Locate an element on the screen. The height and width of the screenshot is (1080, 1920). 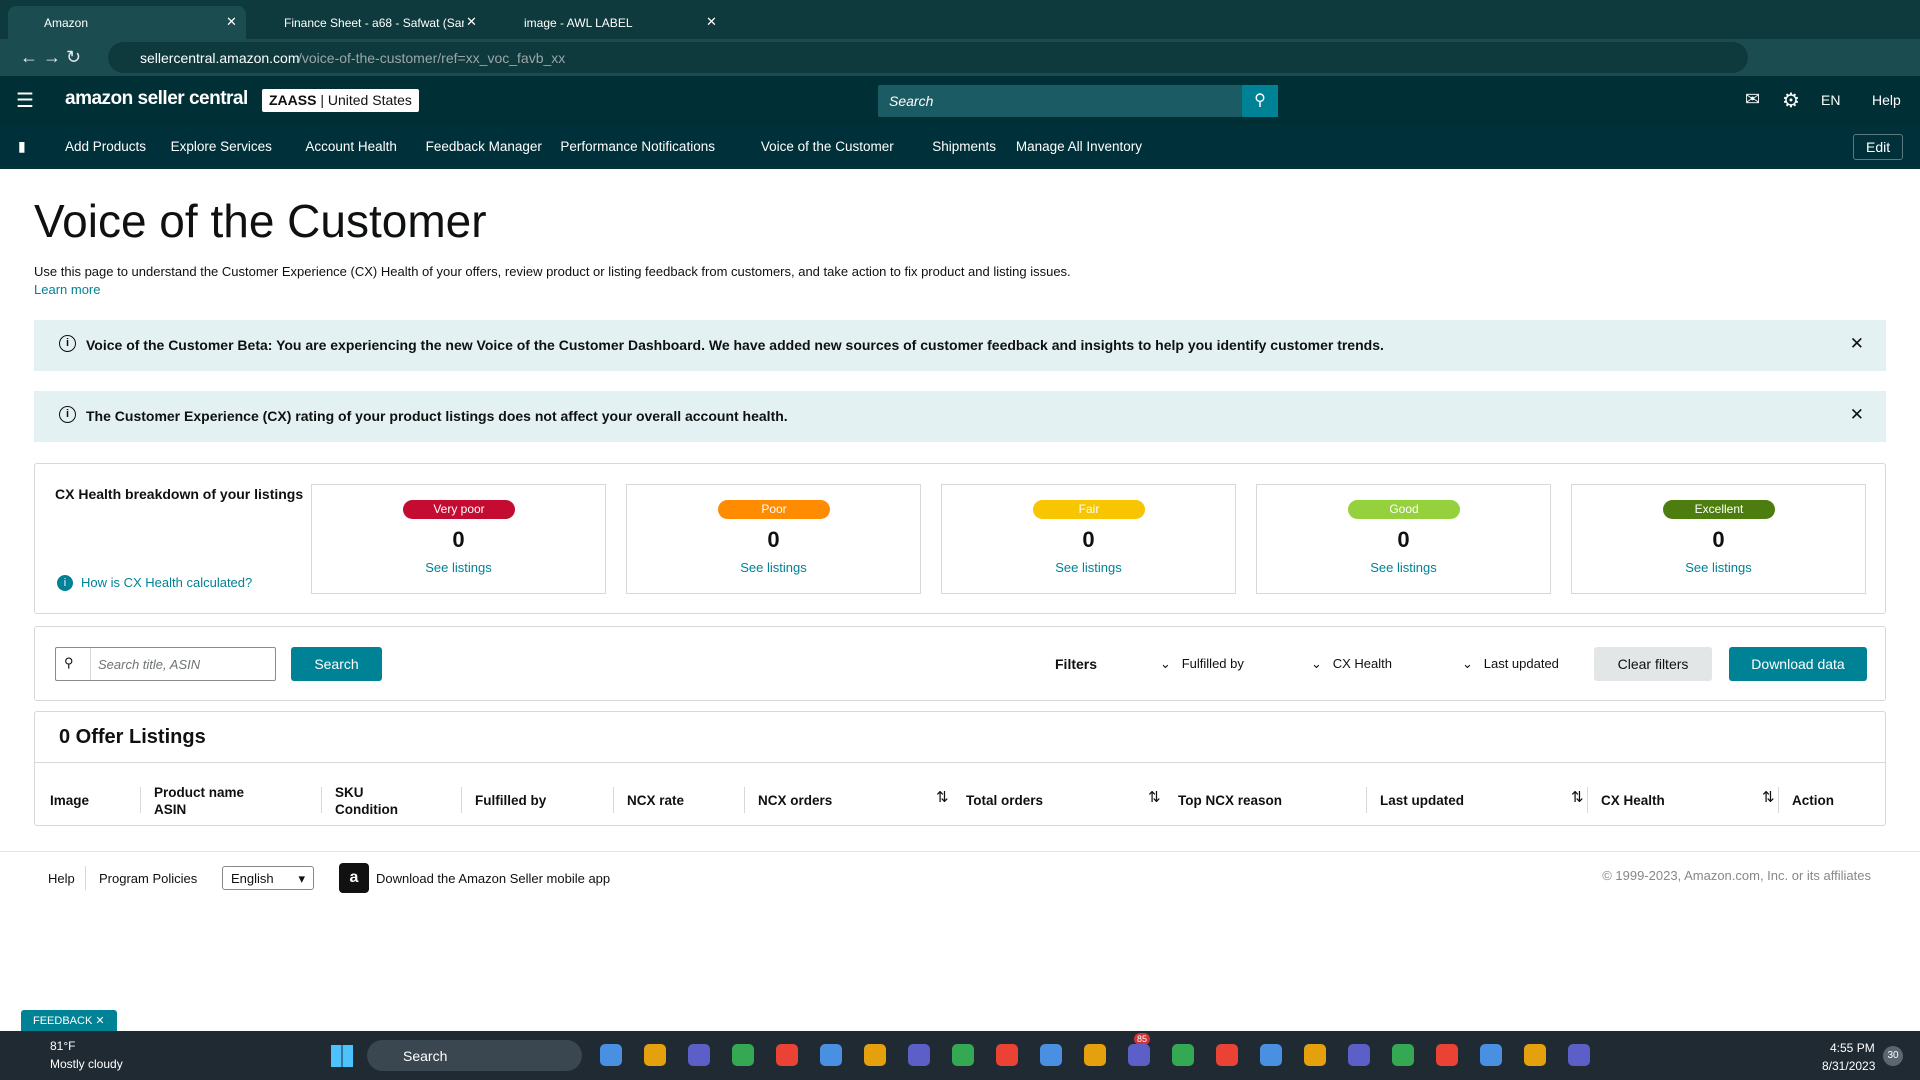
search-placeholder: Search is located at coordinates (911, 101).